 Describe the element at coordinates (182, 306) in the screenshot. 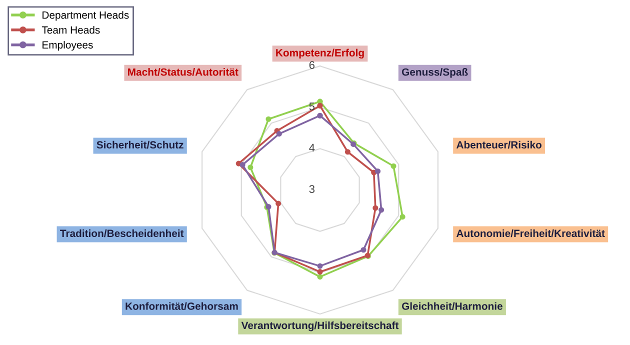

I see `spoke-label: Konformität/Gehorsam` at that location.